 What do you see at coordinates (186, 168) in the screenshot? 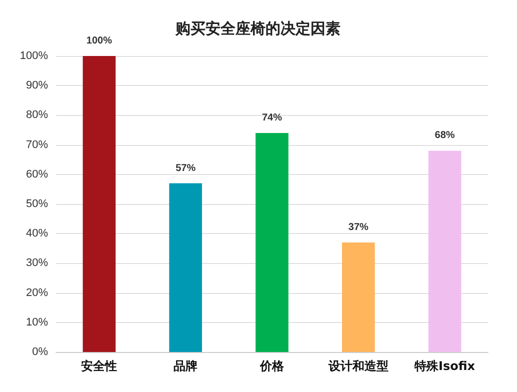
I see `data-label: 57%` at bounding box center [186, 168].